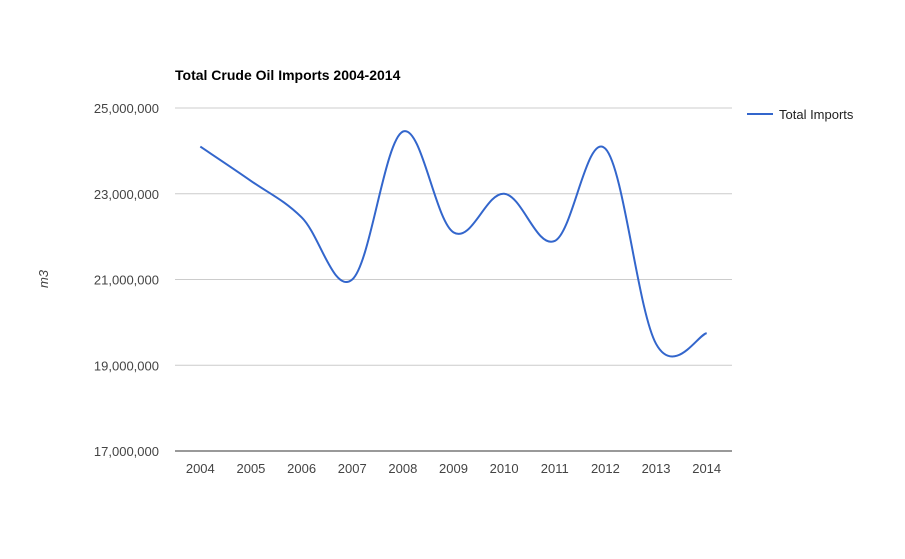  Describe the element at coordinates (126, 108) in the screenshot. I see `y-tick-label: 25,000,000` at that location.